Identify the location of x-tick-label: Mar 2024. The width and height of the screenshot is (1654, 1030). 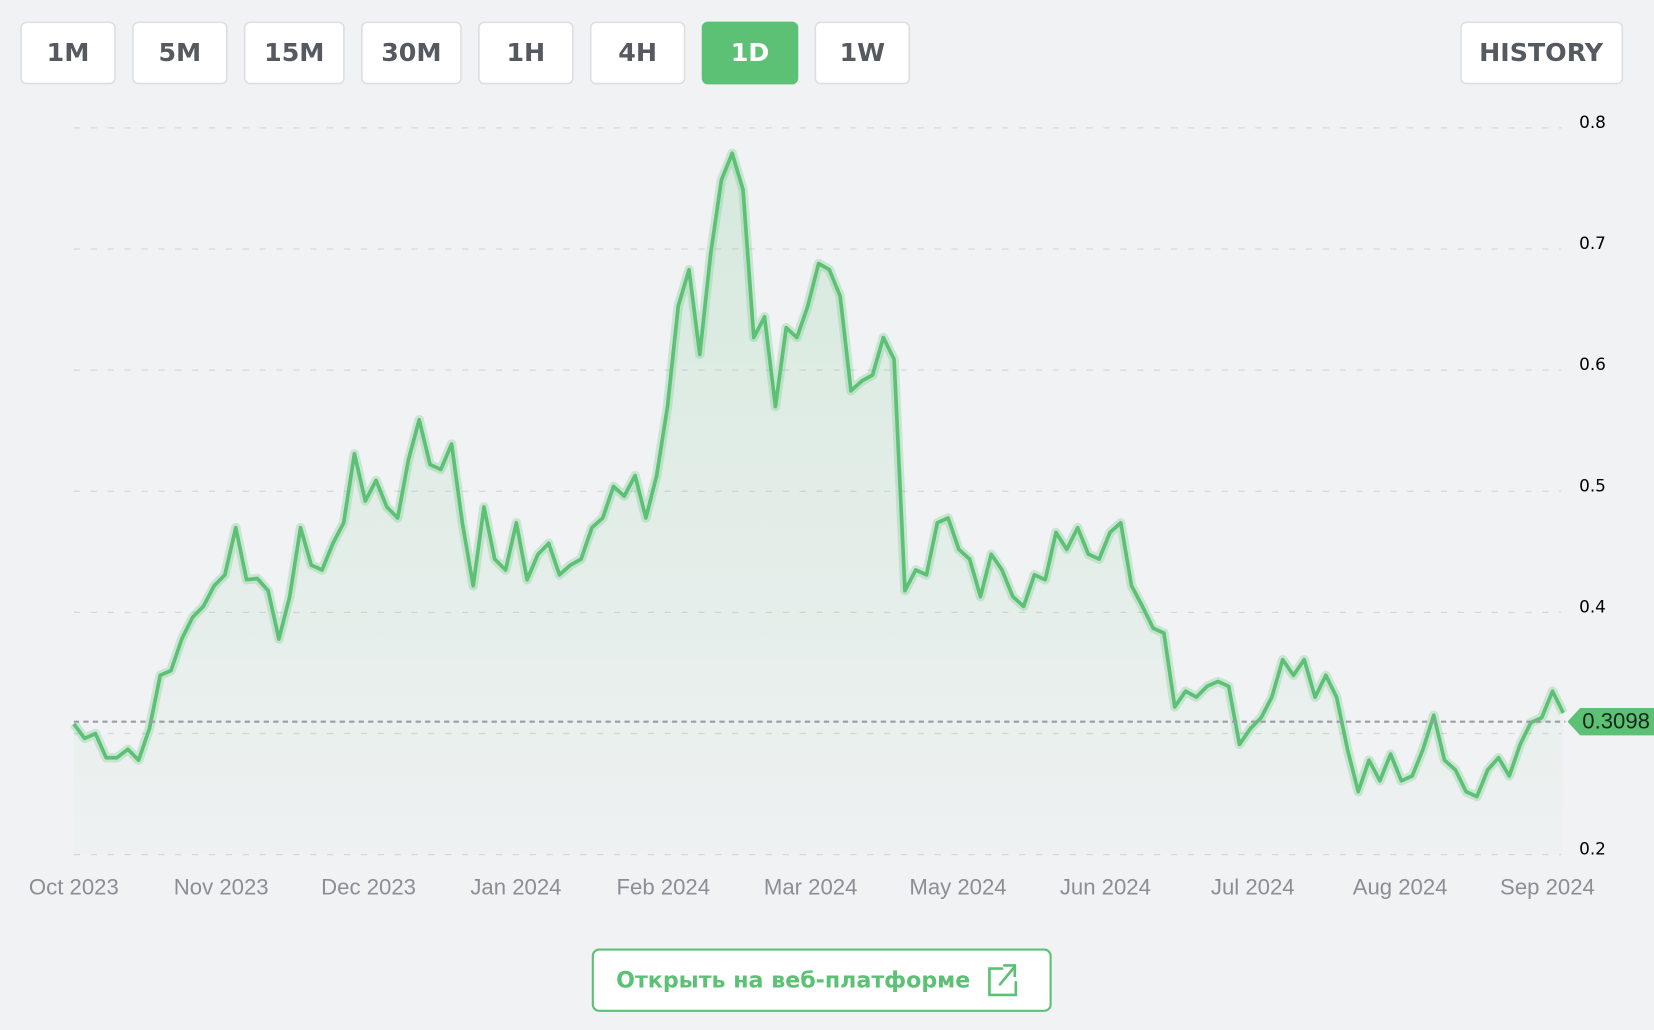
(811, 886).